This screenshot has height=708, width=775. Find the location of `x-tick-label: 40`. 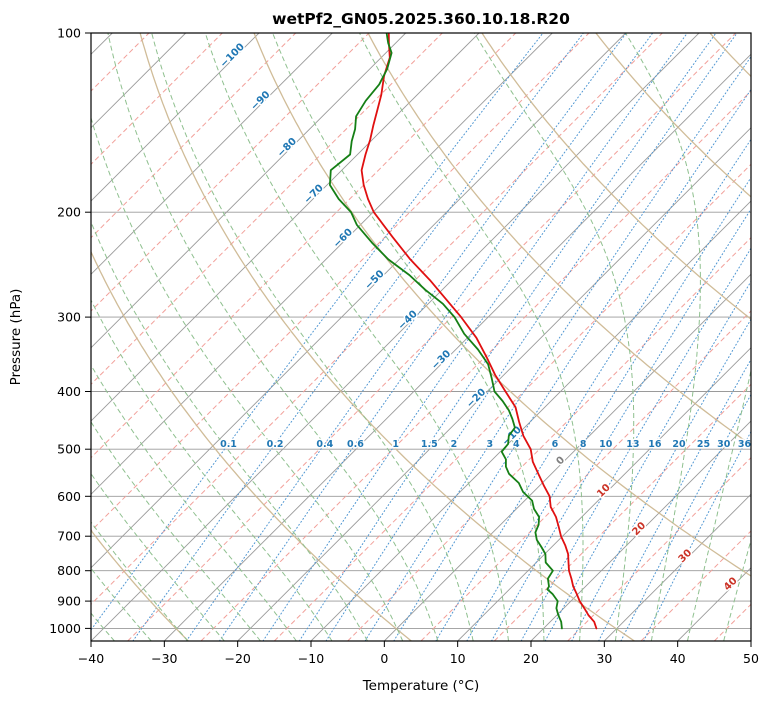

x-tick-label: 40 is located at coordinates (678, 658).